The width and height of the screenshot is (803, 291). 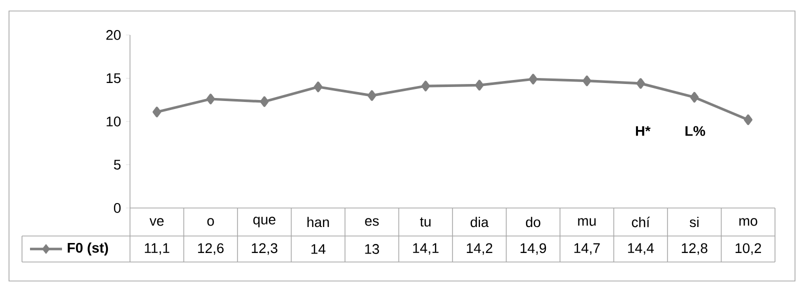 What do you see at coordinates (113, 35) in the screenshot?
I see `y-tick-label: 20` at bounding box center [113, 35].